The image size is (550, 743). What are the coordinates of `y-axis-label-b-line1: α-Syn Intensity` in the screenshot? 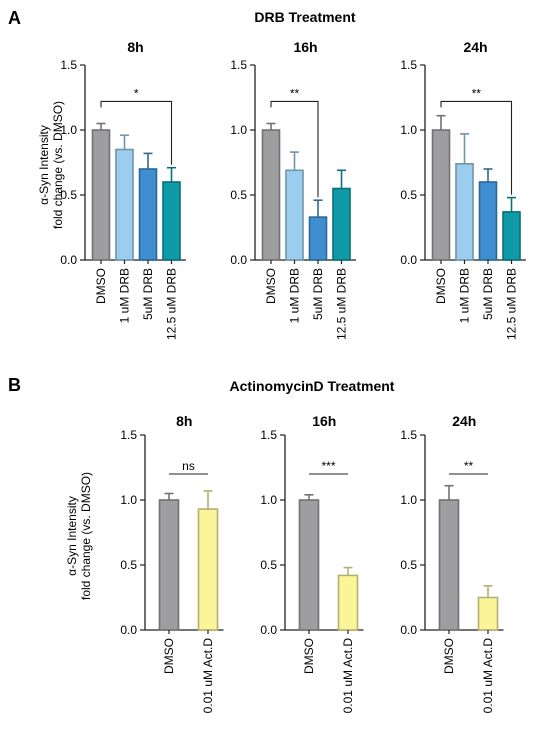 It's located at (72, 536).